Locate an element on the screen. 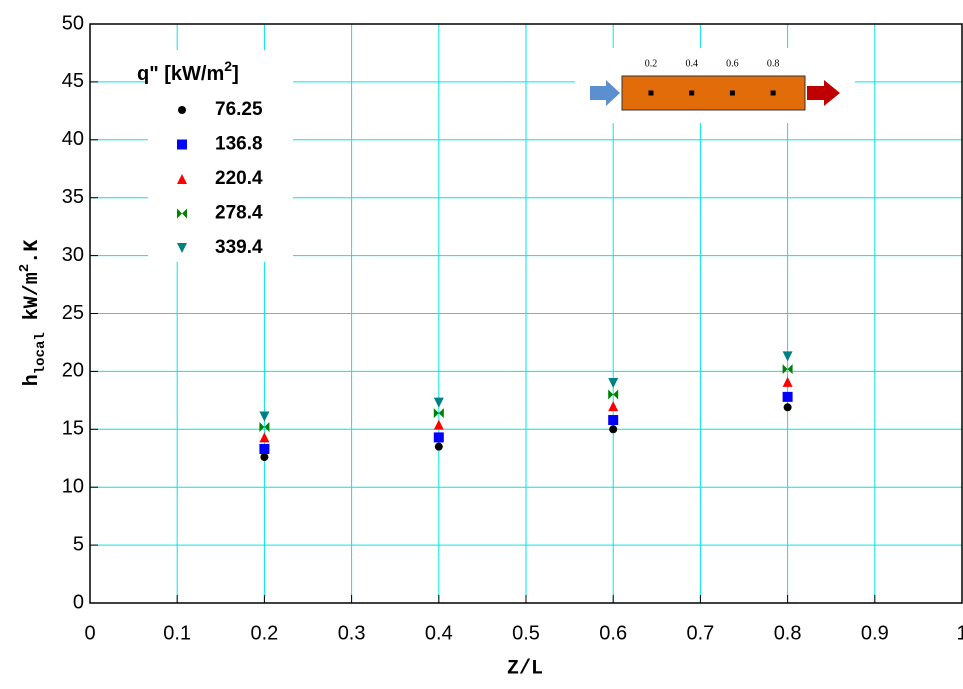  y-label-part: kW/m is located at coordinates (32, 302).